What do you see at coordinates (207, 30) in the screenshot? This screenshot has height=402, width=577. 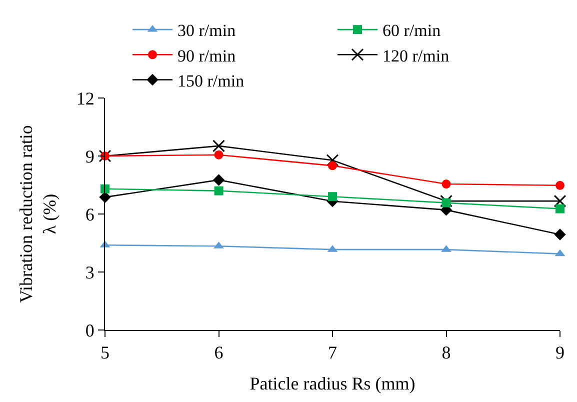 I see `legend-label: 30 r/min` at bounding box center [207, 30].